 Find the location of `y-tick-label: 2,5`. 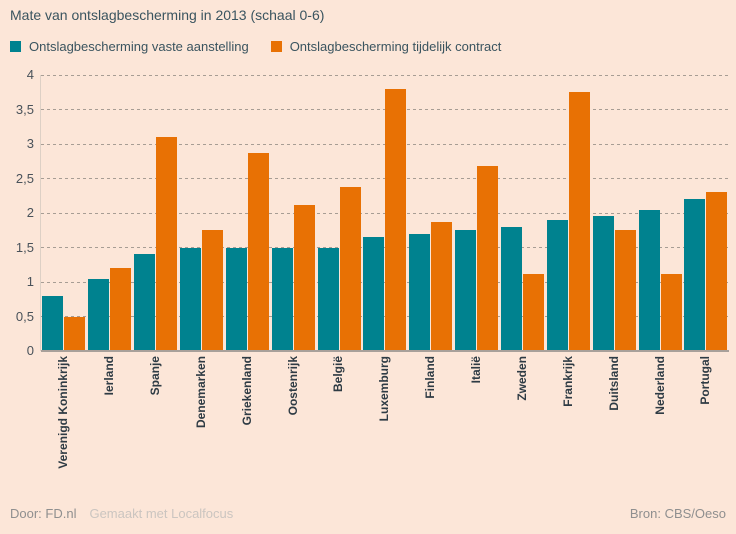

y-tick-label: 2,5 is located at coordinates (24, 178).